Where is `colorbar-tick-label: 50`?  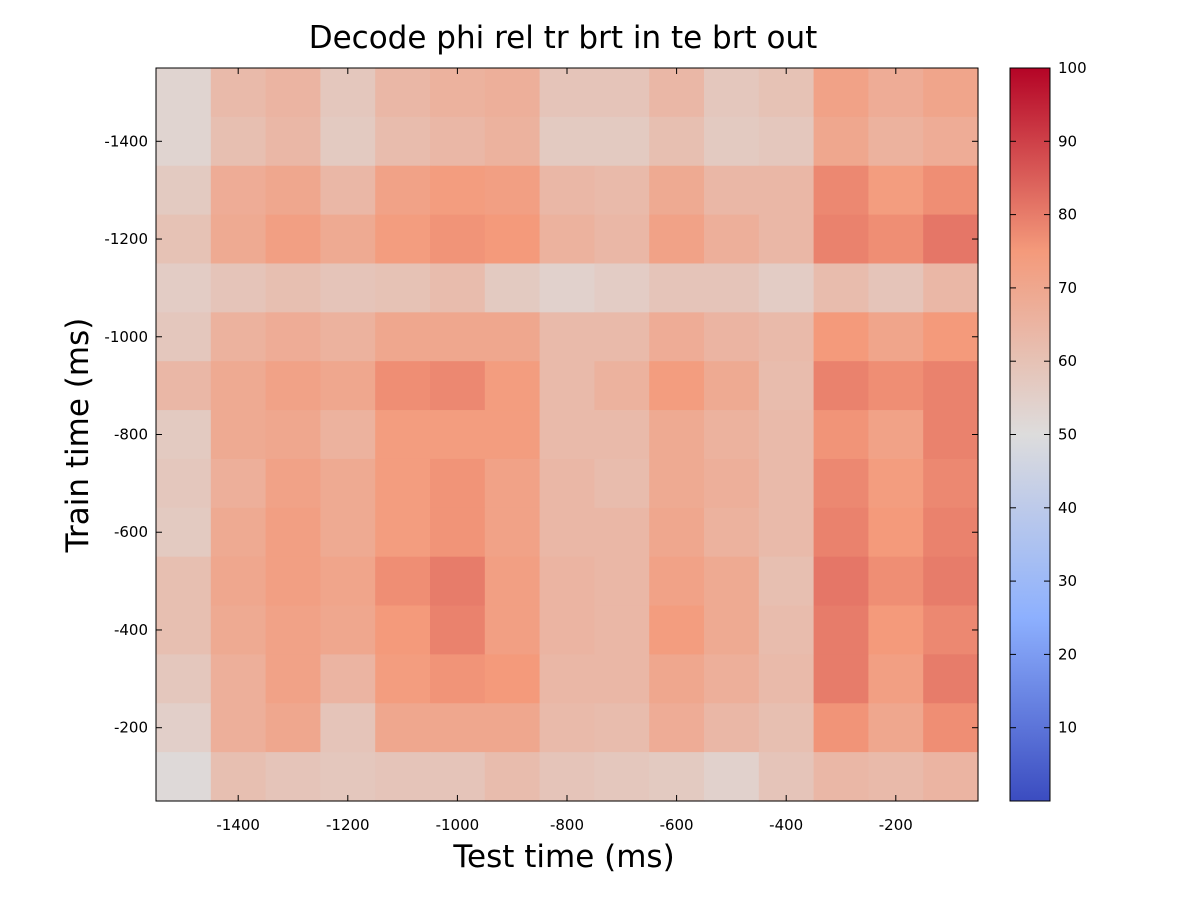
colorbar-tick-label: 50 is located at coordinates (1067, 435).